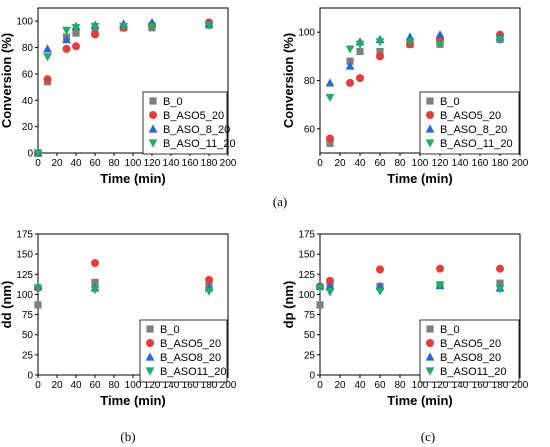  Describe the element at coordinates (28, 101) in the screenshot. I see `y-tick-label: 40` at that location.